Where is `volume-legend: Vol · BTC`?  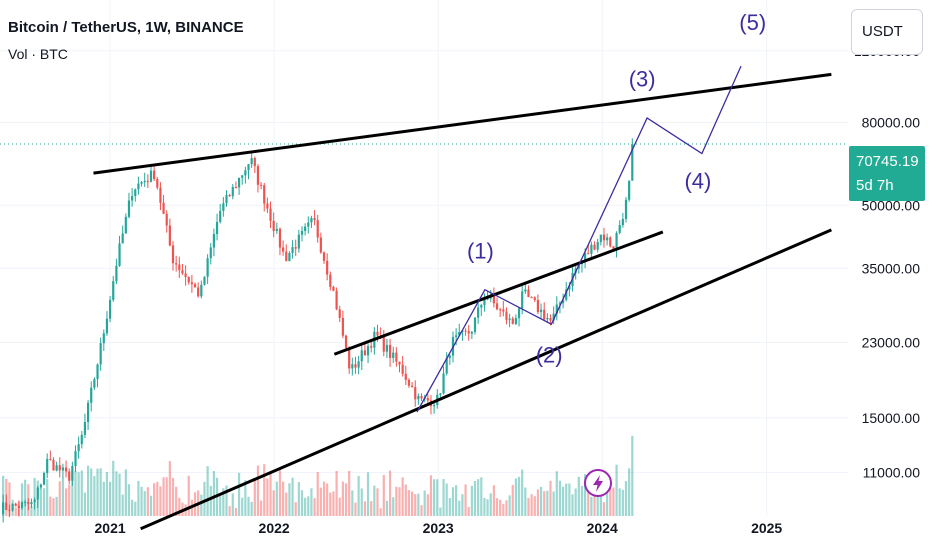 volume-legend: Vol · BTC is located at coordinates (38, 54).